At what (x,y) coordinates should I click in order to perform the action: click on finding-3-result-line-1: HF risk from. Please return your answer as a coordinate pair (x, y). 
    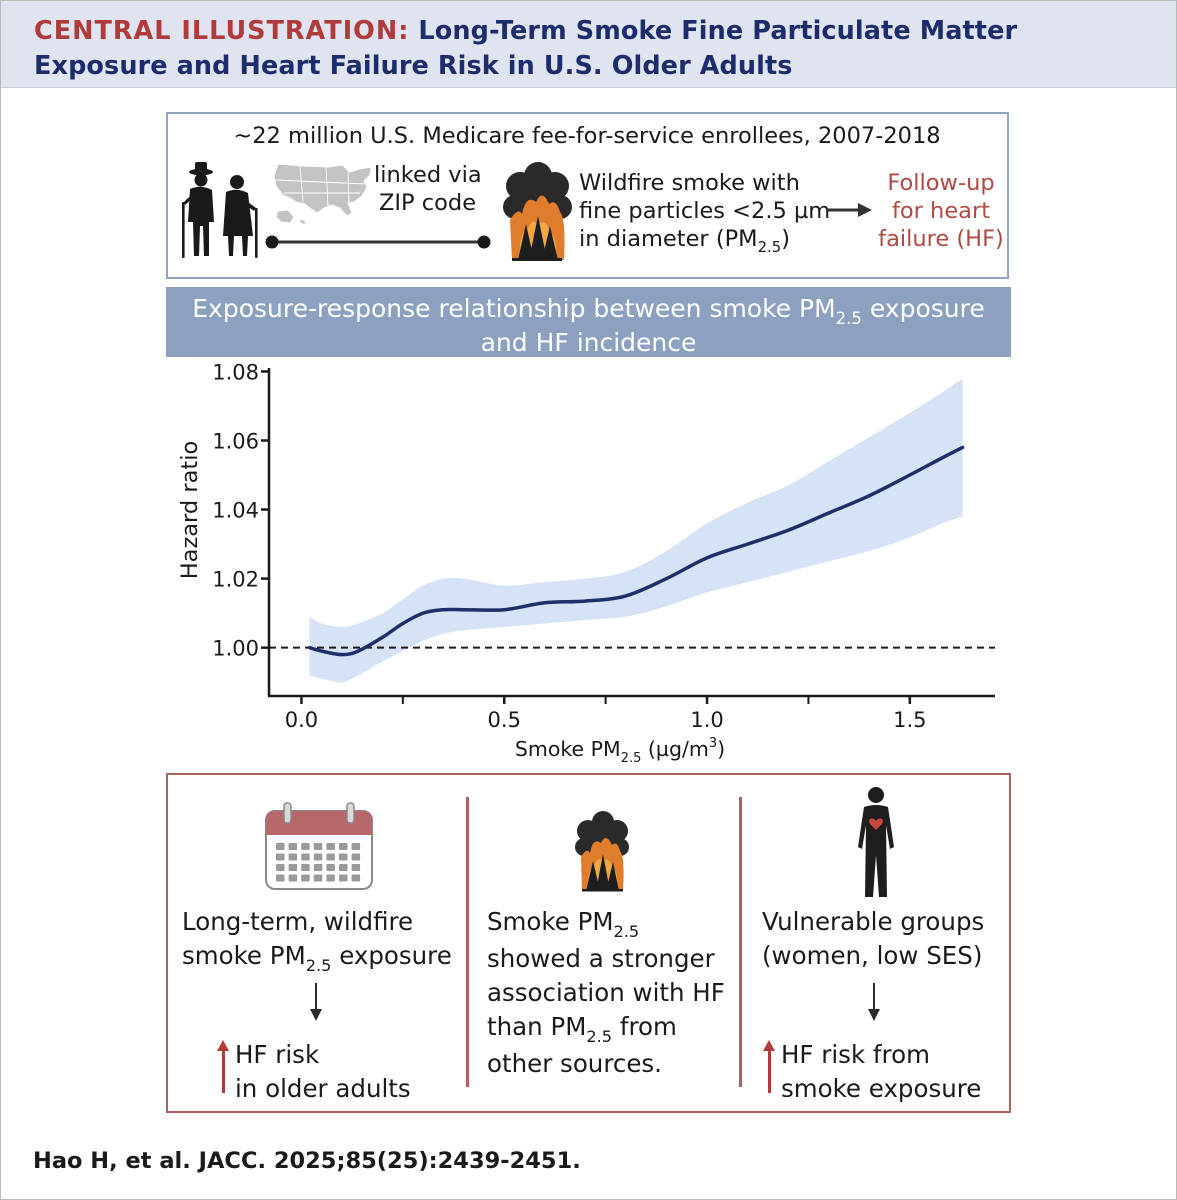
    Looking at the image, I should click on (855, 1054).